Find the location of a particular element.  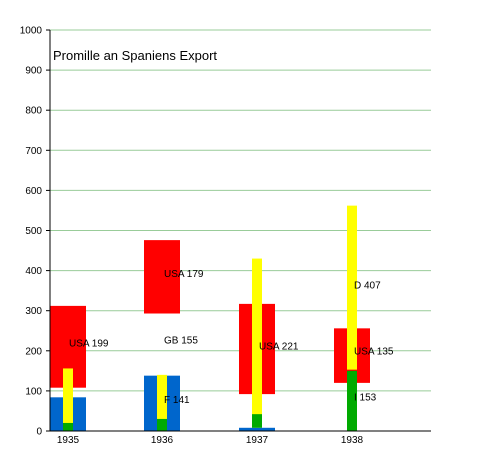

x-tick-label: 1936 is located at coordinates (162, 440).